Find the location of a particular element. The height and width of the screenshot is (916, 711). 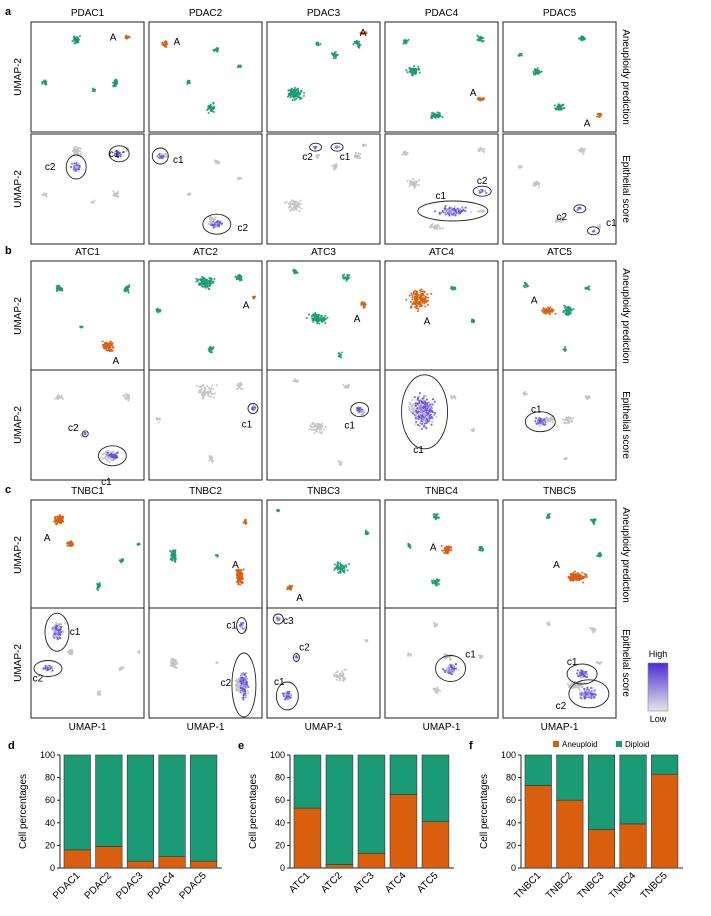

cluster-label: c1 is located at coordinates (279, 682).